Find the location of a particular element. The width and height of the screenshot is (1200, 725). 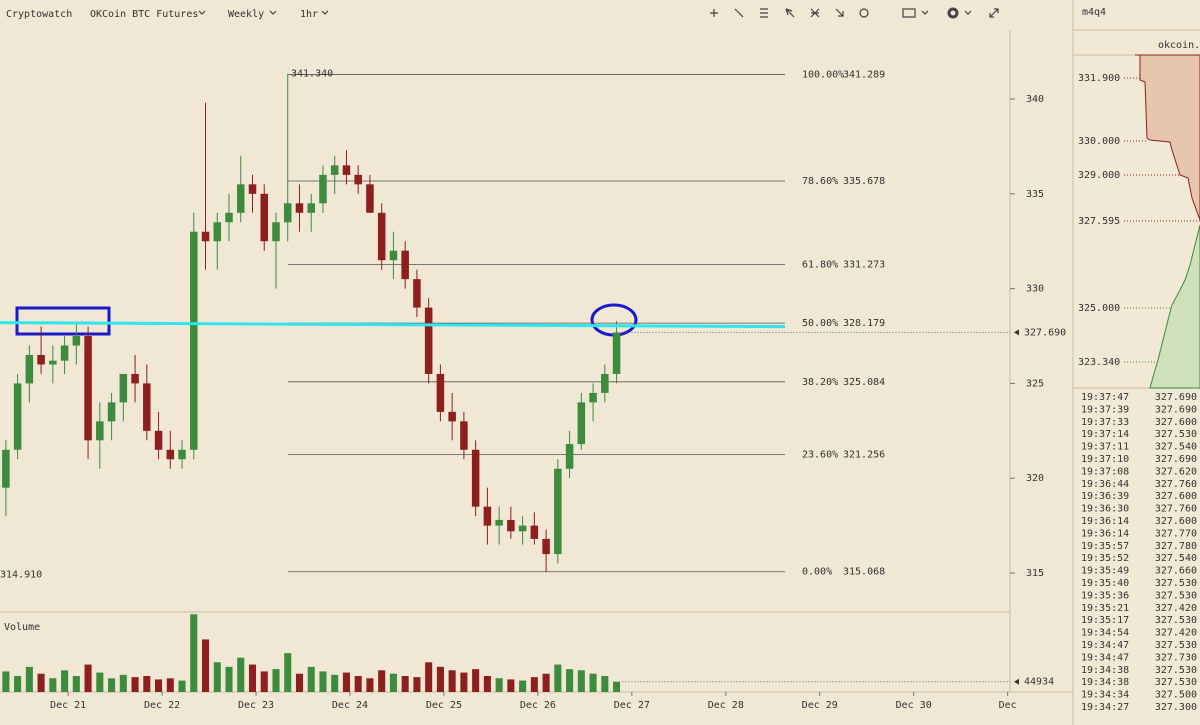

x-tick-label: Dec 22 is located at coordinates (162, 705).